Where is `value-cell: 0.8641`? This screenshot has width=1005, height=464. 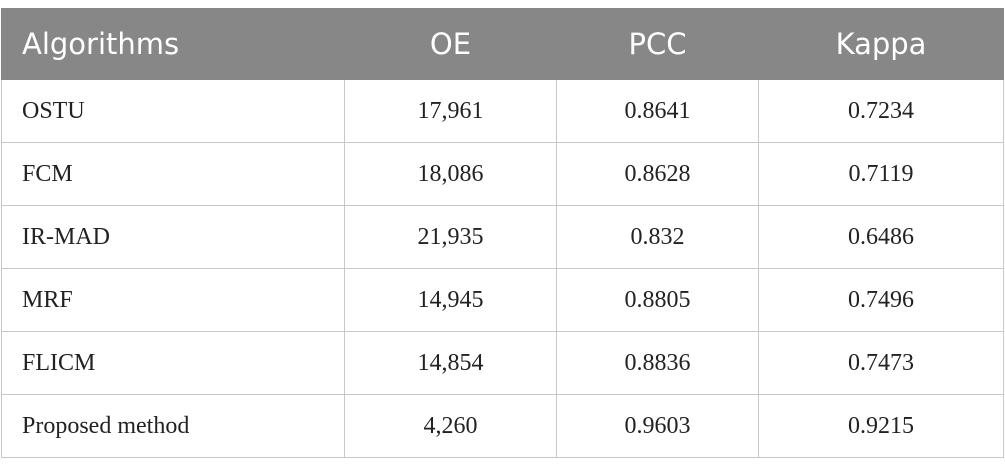 value-cell: 0.8641 is located at coordinates (657, 111).